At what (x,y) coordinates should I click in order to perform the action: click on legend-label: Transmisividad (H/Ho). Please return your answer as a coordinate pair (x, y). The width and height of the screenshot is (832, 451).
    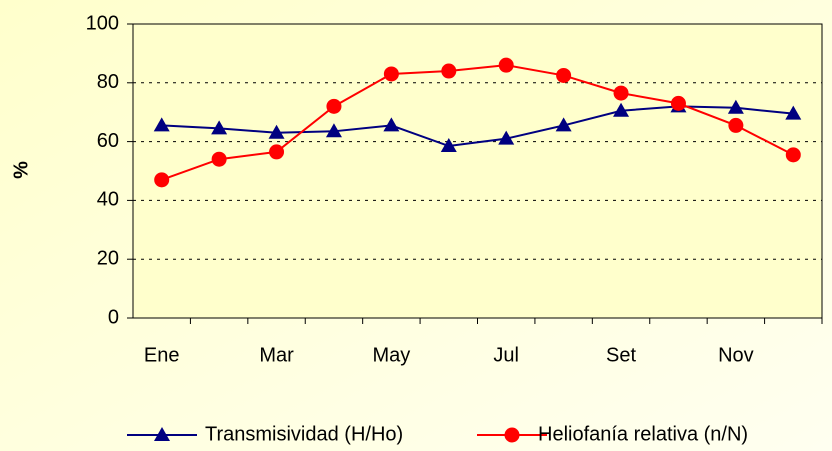
    Looking at the image, I should click on (304, 434).